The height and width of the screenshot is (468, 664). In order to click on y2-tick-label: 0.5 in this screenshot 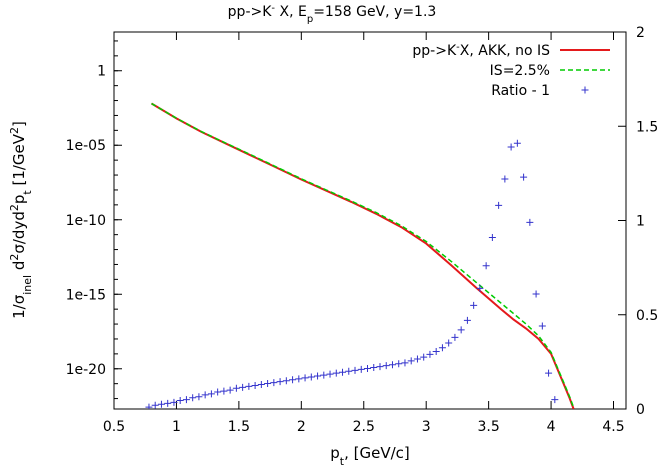, I will do `click(647, 316)`.